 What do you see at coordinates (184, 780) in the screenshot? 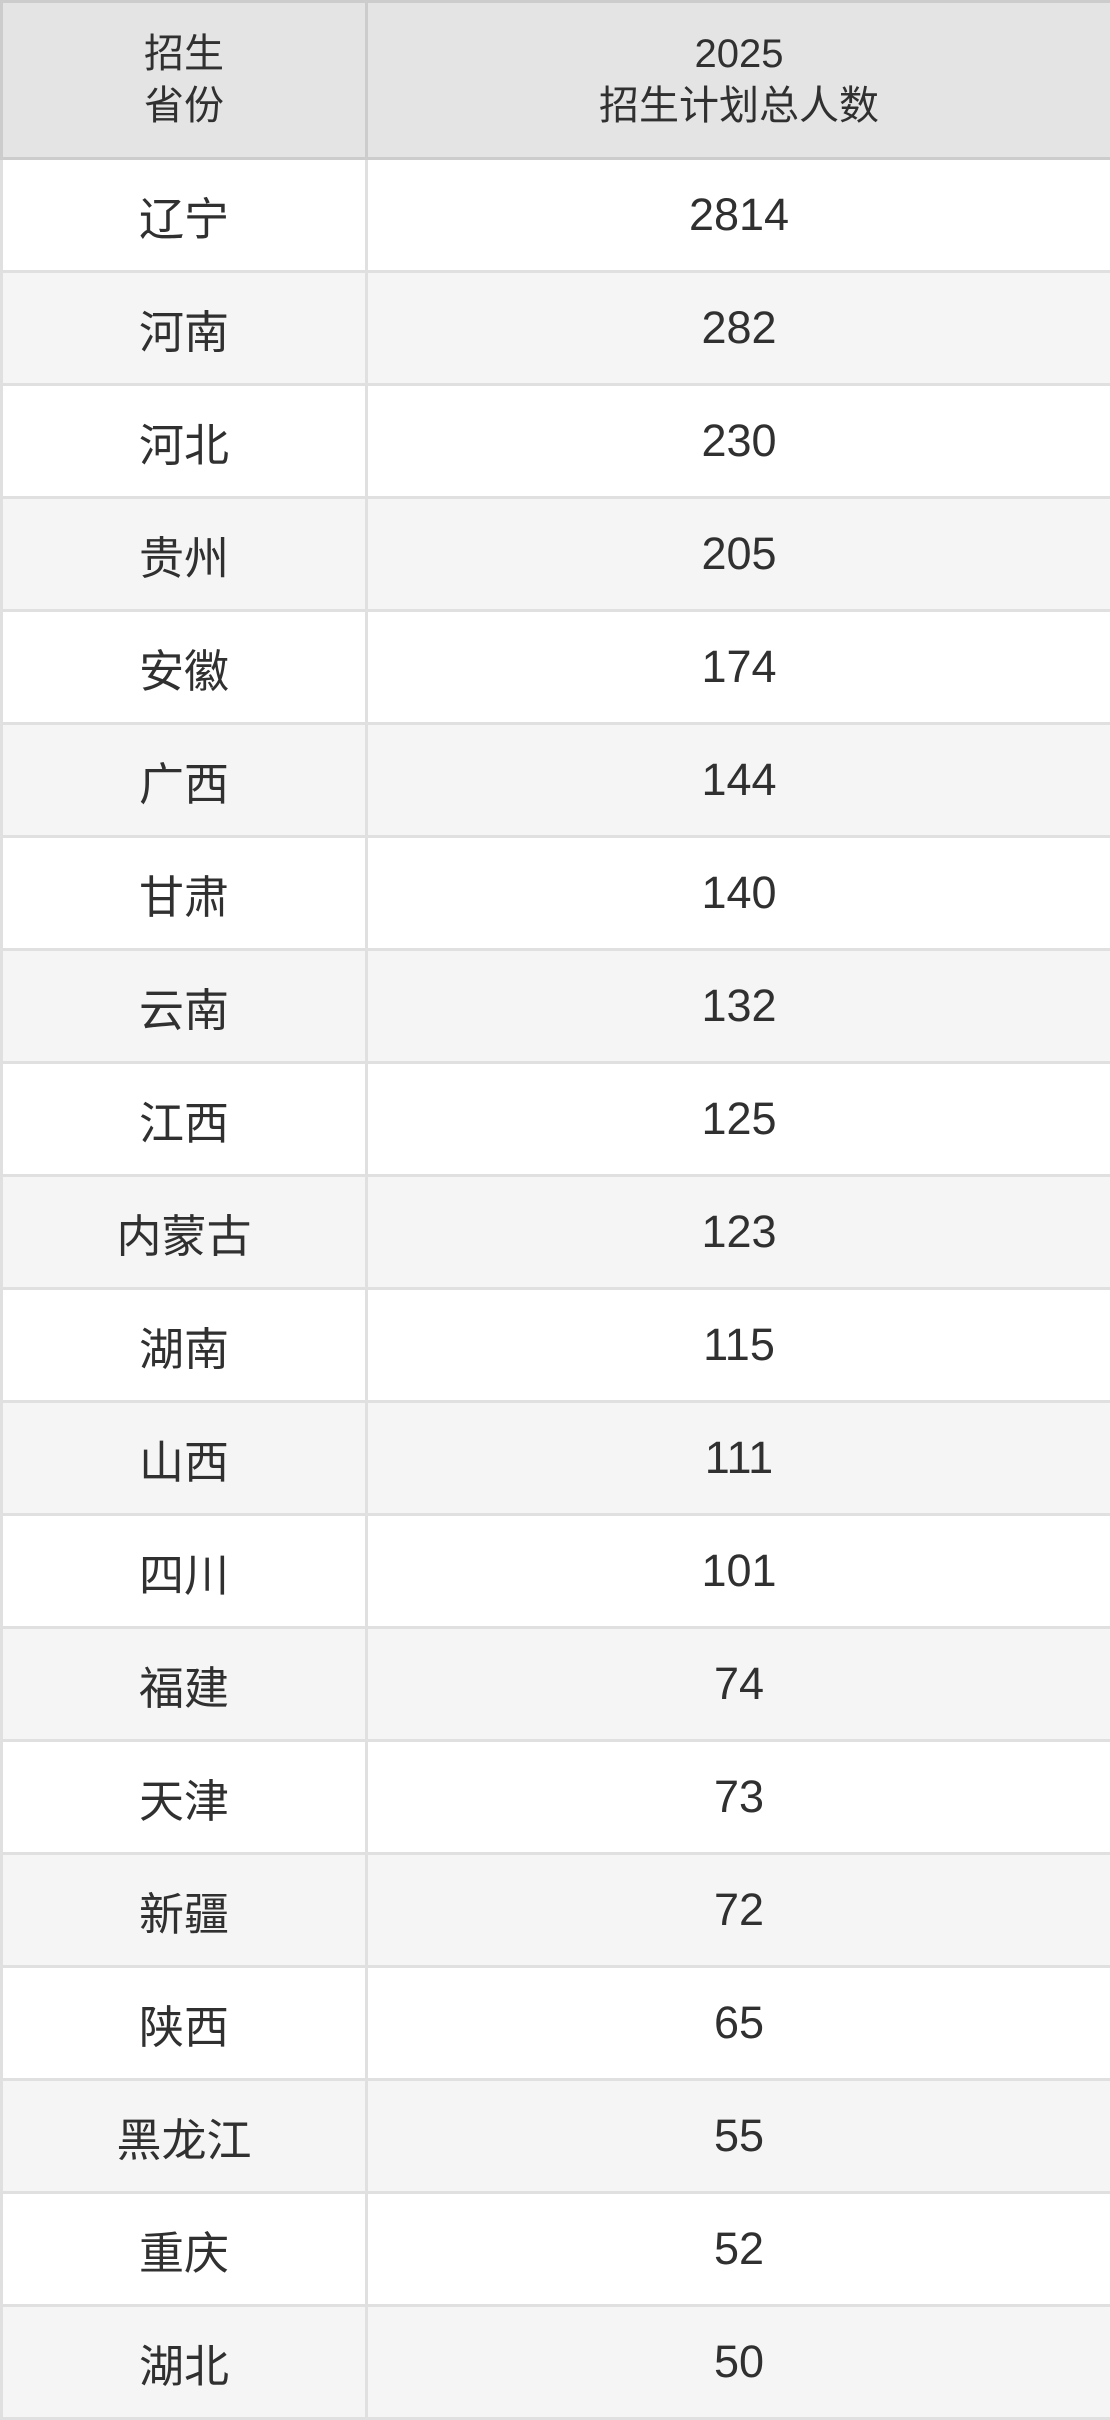
I see `province-cell: 广西` at bounding box center [184, 780].